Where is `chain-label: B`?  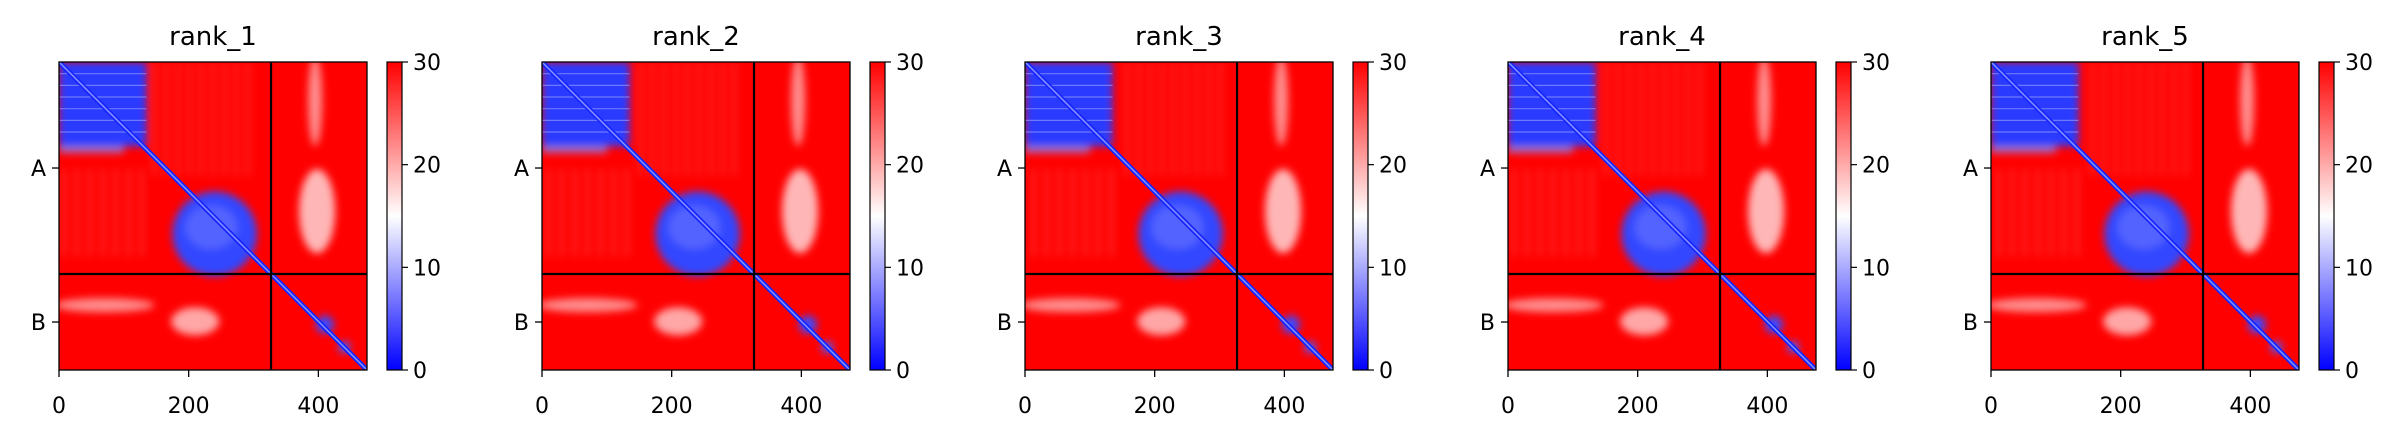
chain-label: B is located at coordinates (38, 323).